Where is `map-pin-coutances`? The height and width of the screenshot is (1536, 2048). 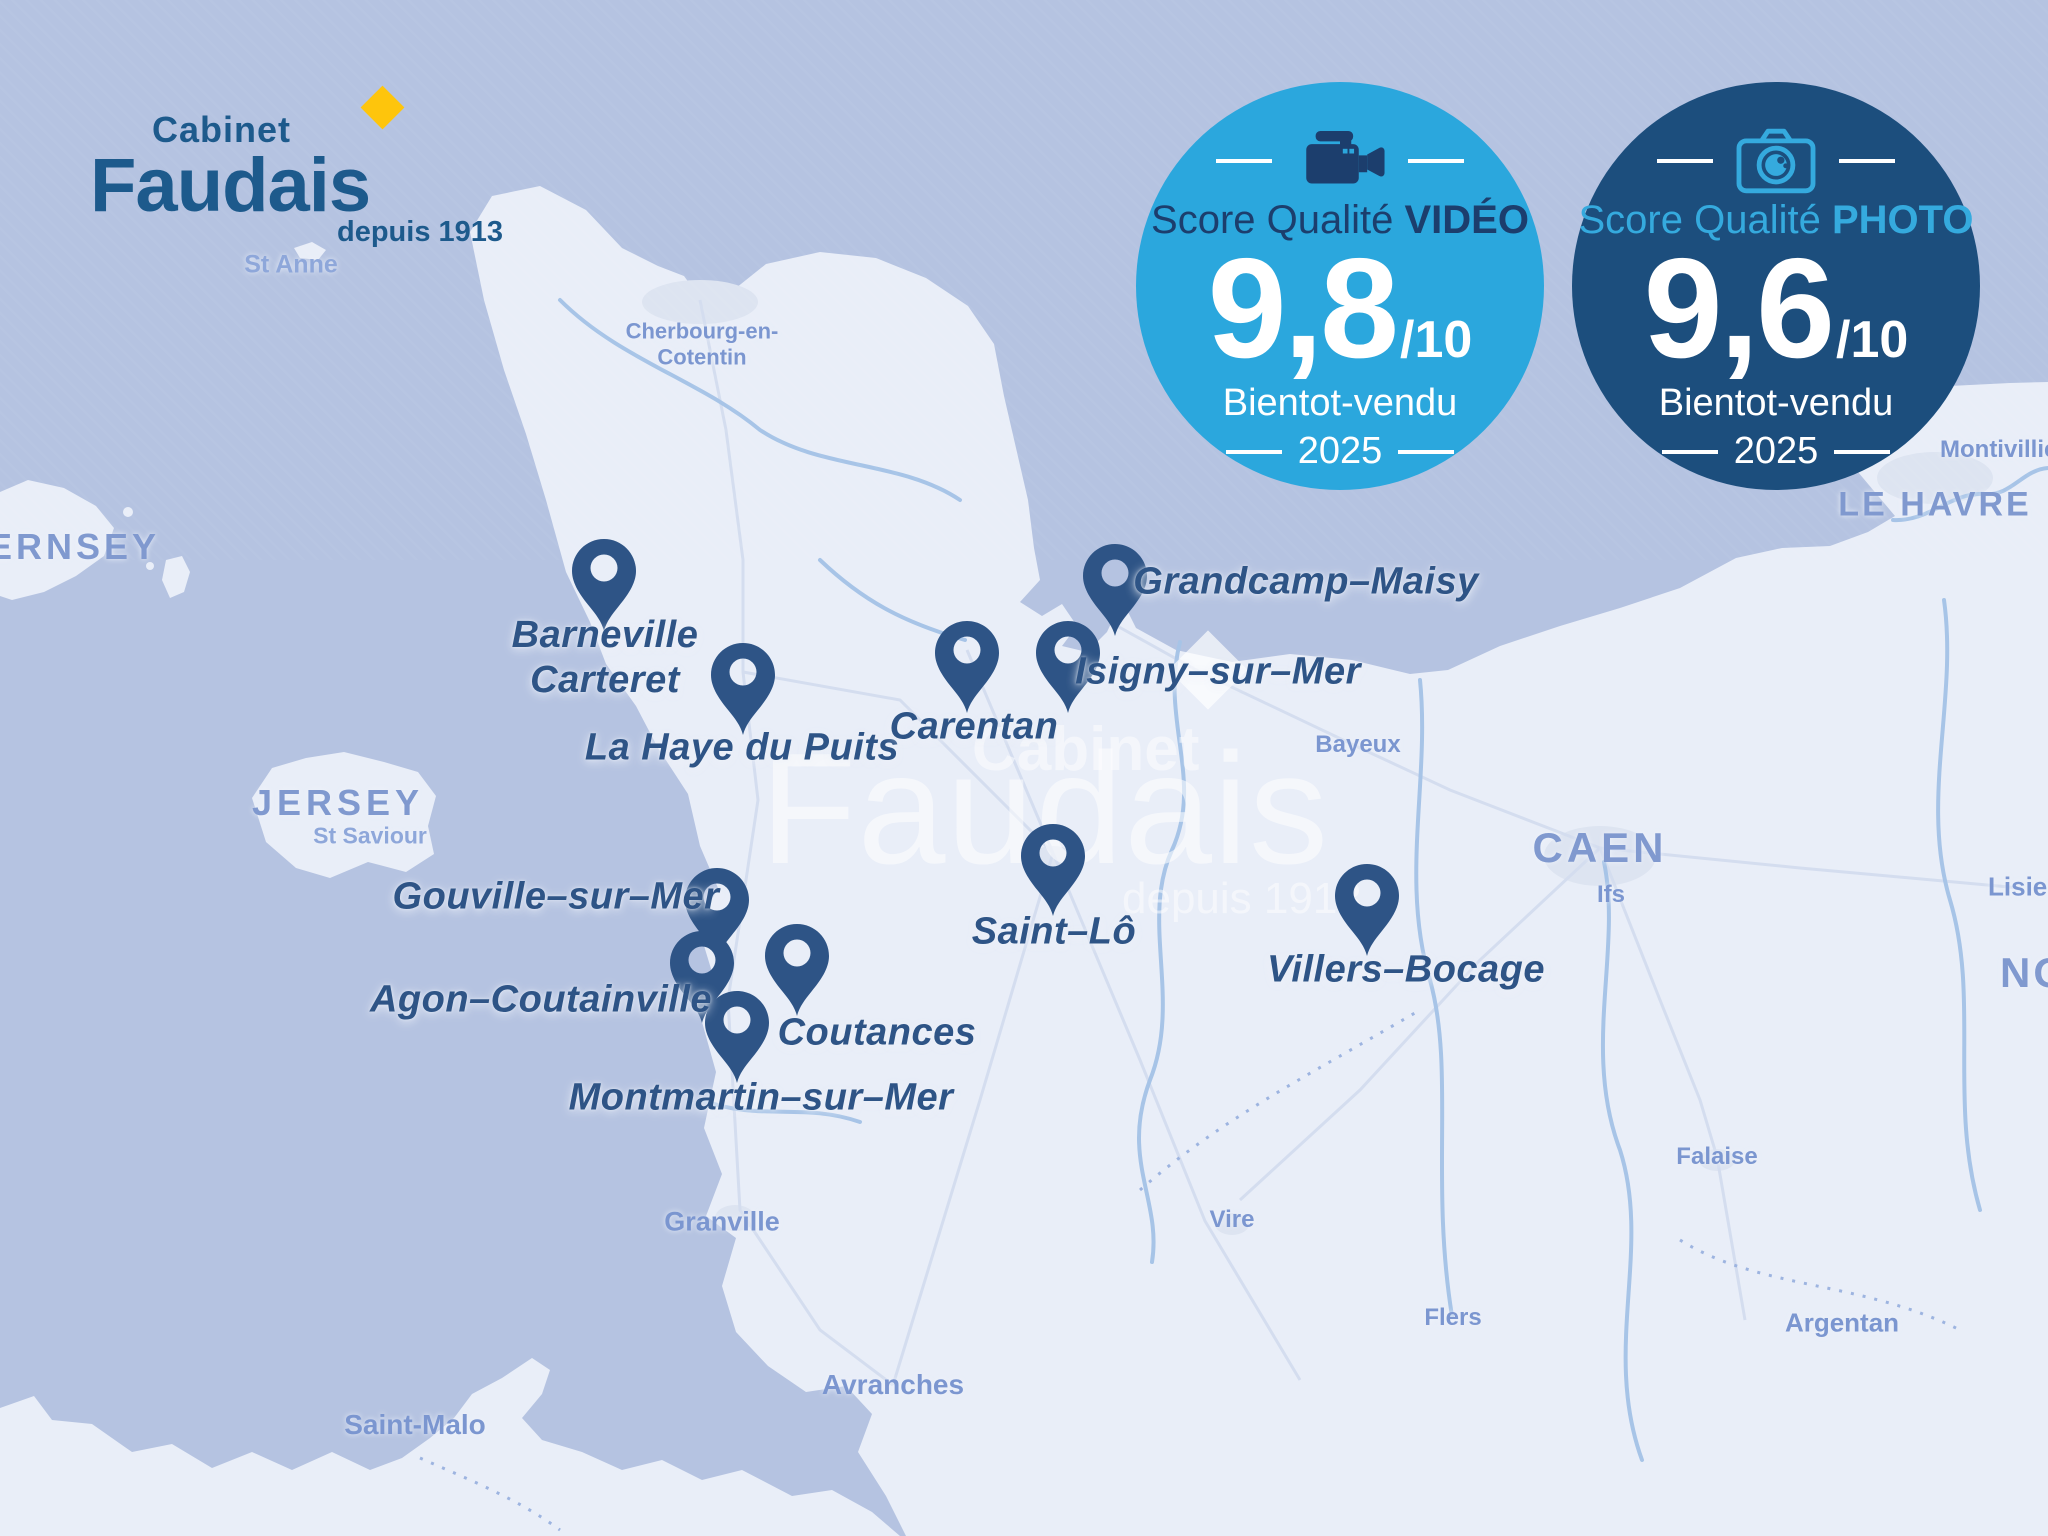 map-pin-coutances is located at coordinates (797, 970).